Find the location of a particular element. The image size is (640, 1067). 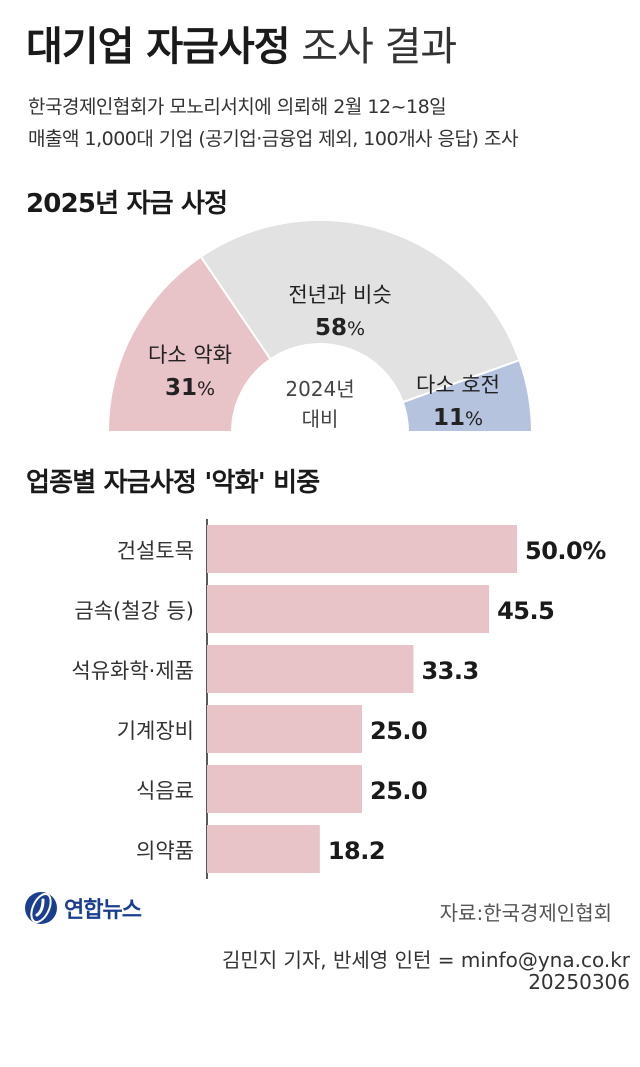

bar-category-label-0: 건설토목 is located at coordinates (155, 551).